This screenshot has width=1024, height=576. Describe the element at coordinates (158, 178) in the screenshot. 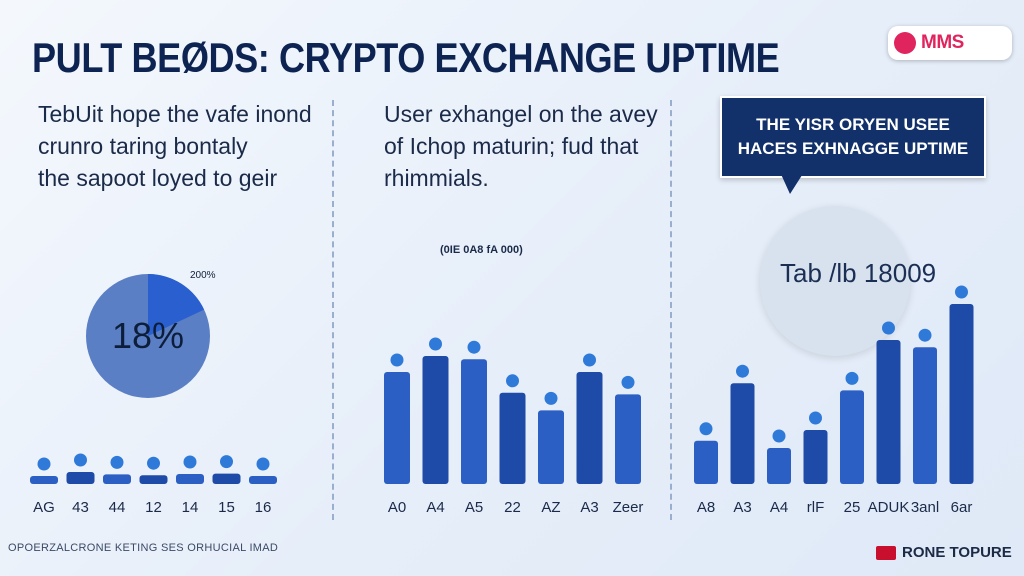

I see `panel1-desc-line: the sapoot loyed to geir` at that location.